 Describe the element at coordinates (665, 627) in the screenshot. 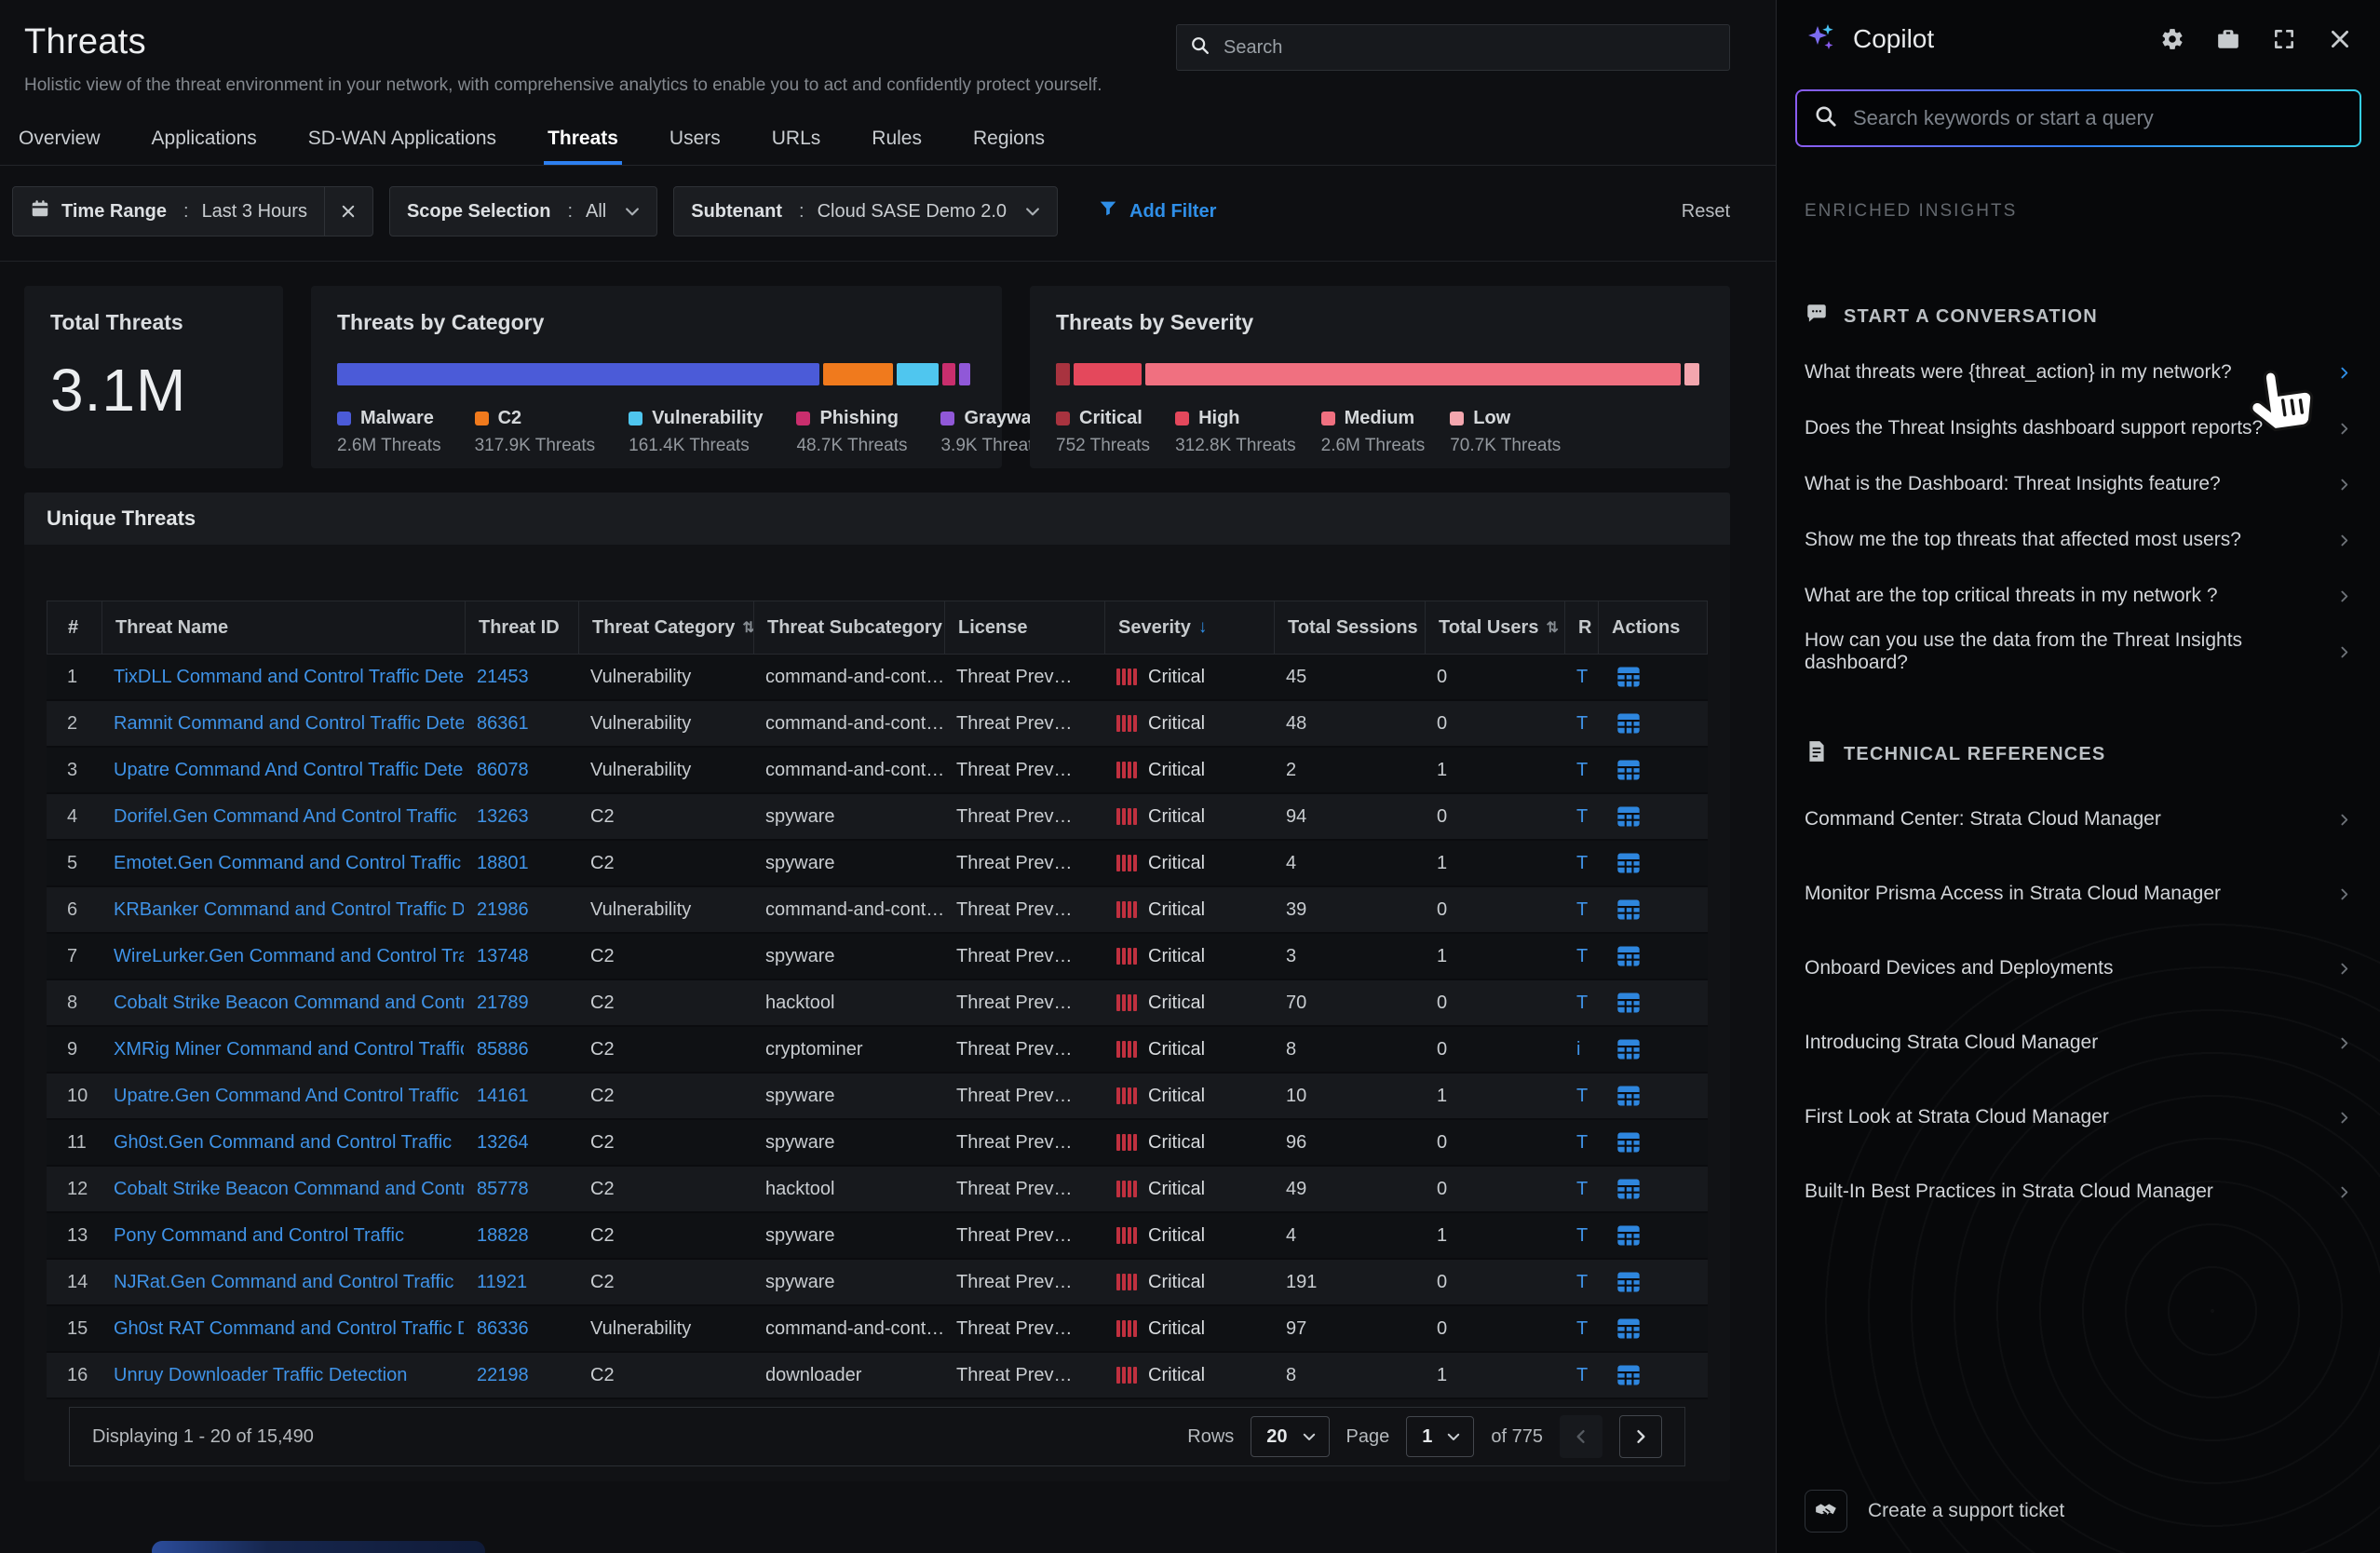

I see `column-header-threat-category: Threat Category ⇅` at that location.